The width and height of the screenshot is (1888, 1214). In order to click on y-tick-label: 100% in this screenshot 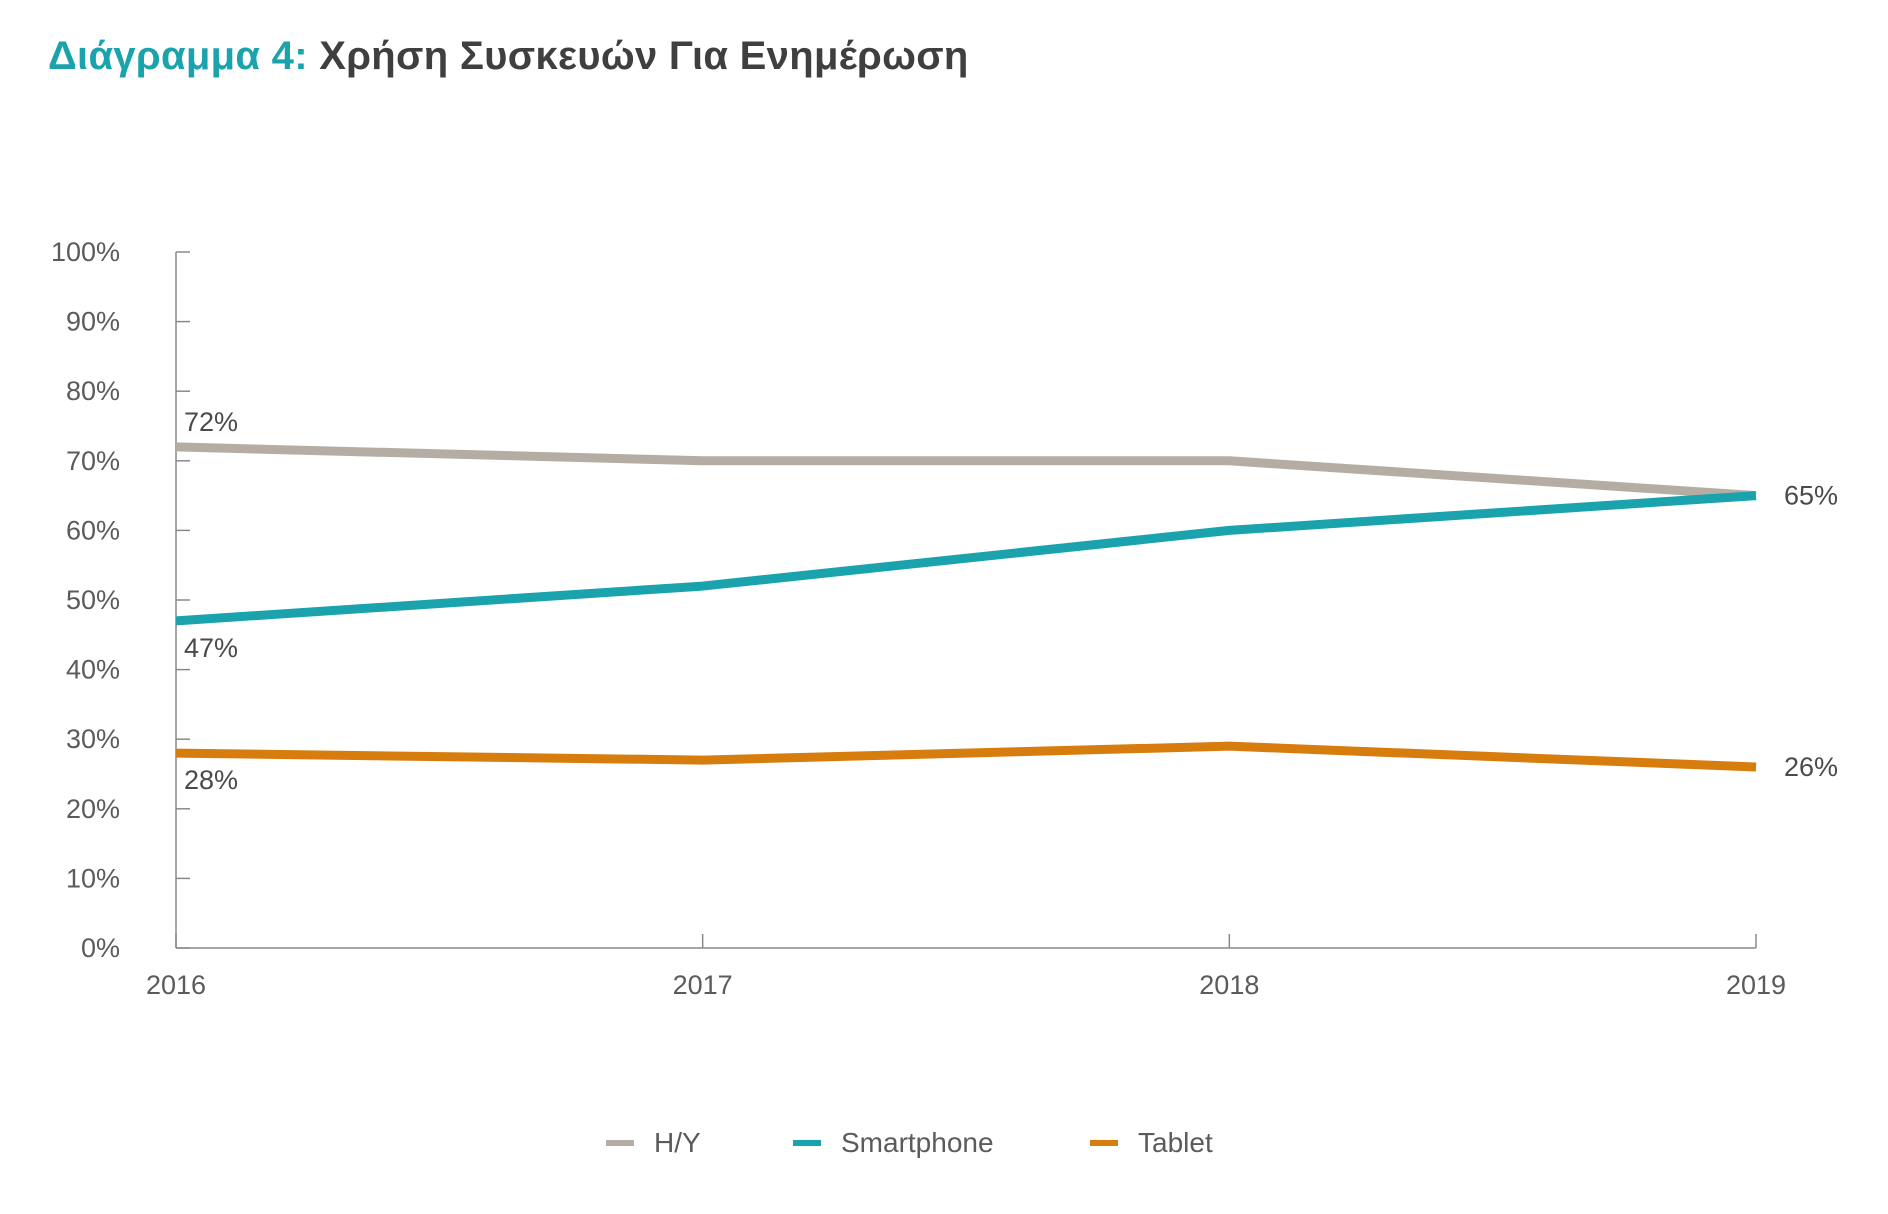, I will do `click(85, 252)`.